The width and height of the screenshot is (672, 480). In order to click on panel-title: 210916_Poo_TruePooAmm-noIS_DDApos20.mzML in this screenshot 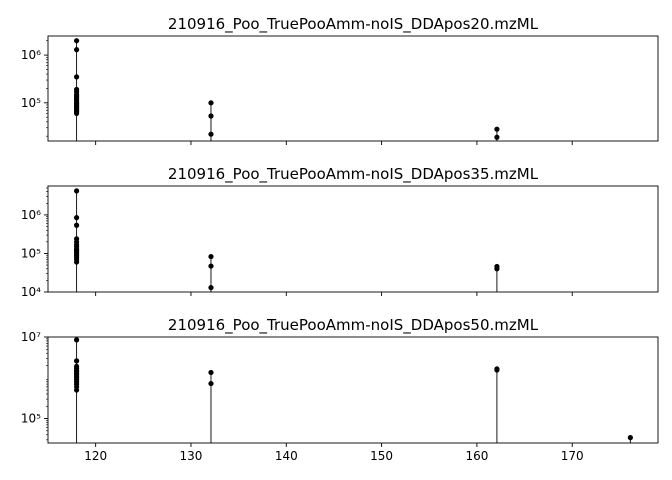, I will do `click(353, 24)`.